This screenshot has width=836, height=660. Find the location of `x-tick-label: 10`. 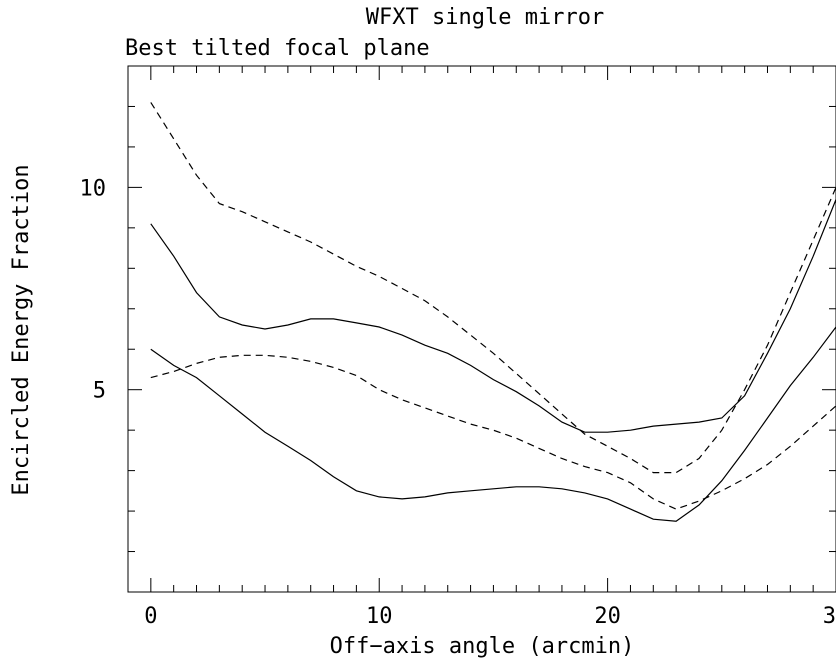

x-tick-label: 10 is located at coordinates (379, 616).